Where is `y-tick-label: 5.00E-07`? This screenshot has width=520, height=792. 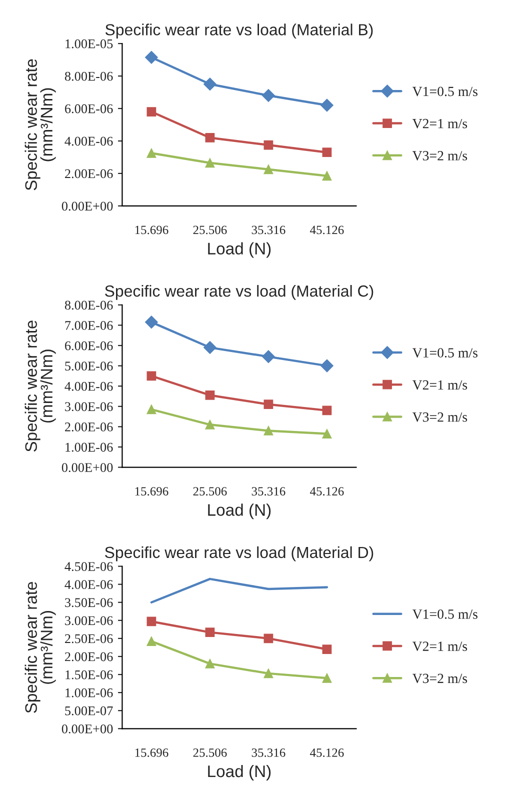
y-tick-label: 5.00E-07 is located at coordinates (89, 711).